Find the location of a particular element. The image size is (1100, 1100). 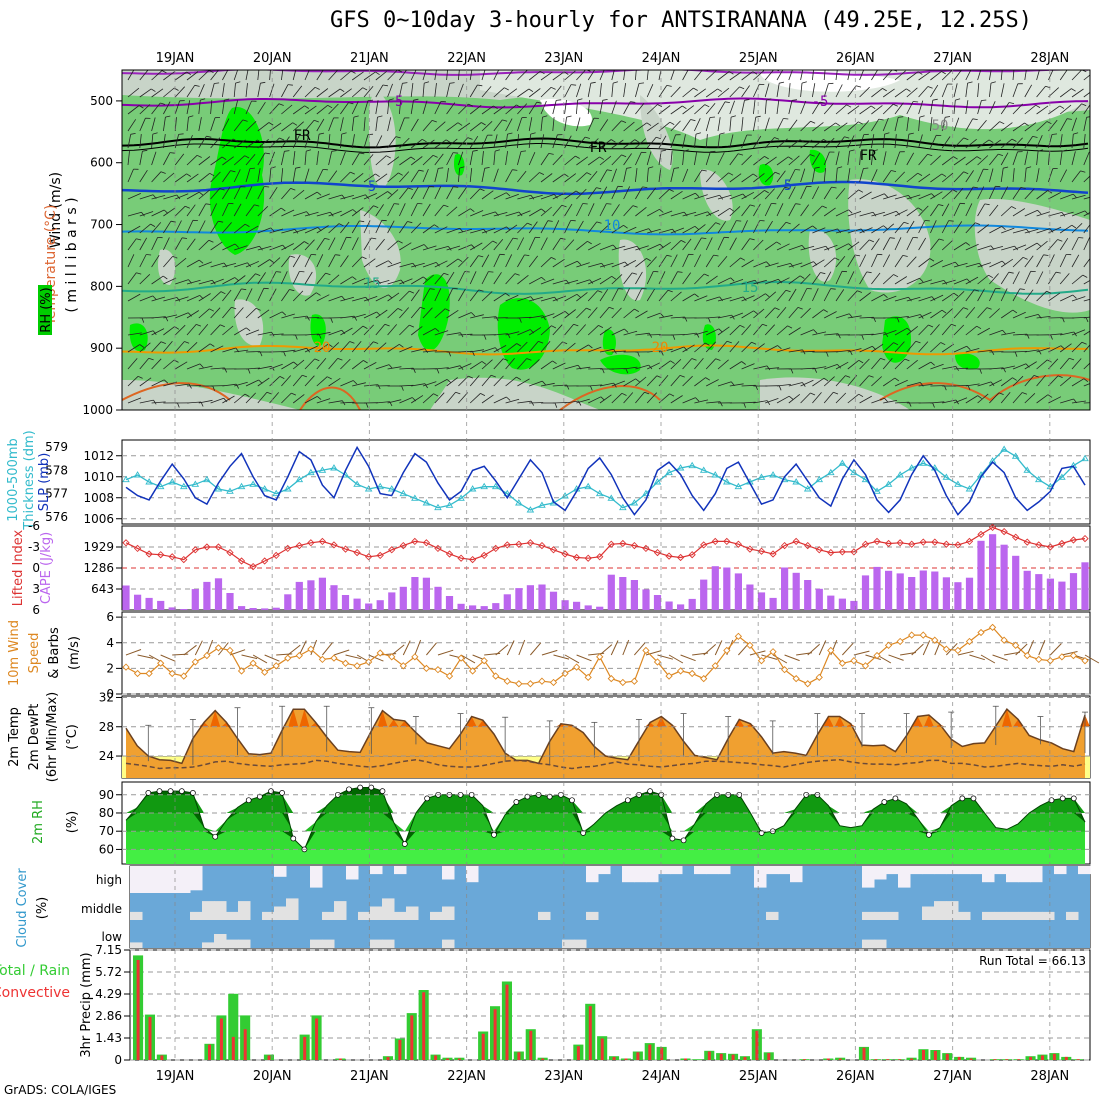

precip-total-label: Total / Rain is located at coordinates (35, 971).